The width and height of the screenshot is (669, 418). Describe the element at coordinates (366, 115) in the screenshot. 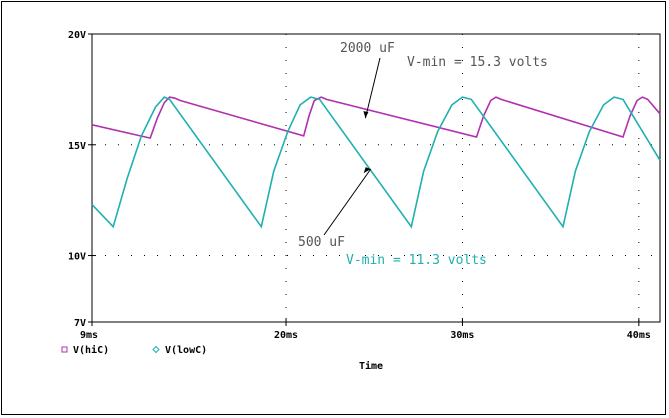

I see `arrowhead-2000uf` at that location.